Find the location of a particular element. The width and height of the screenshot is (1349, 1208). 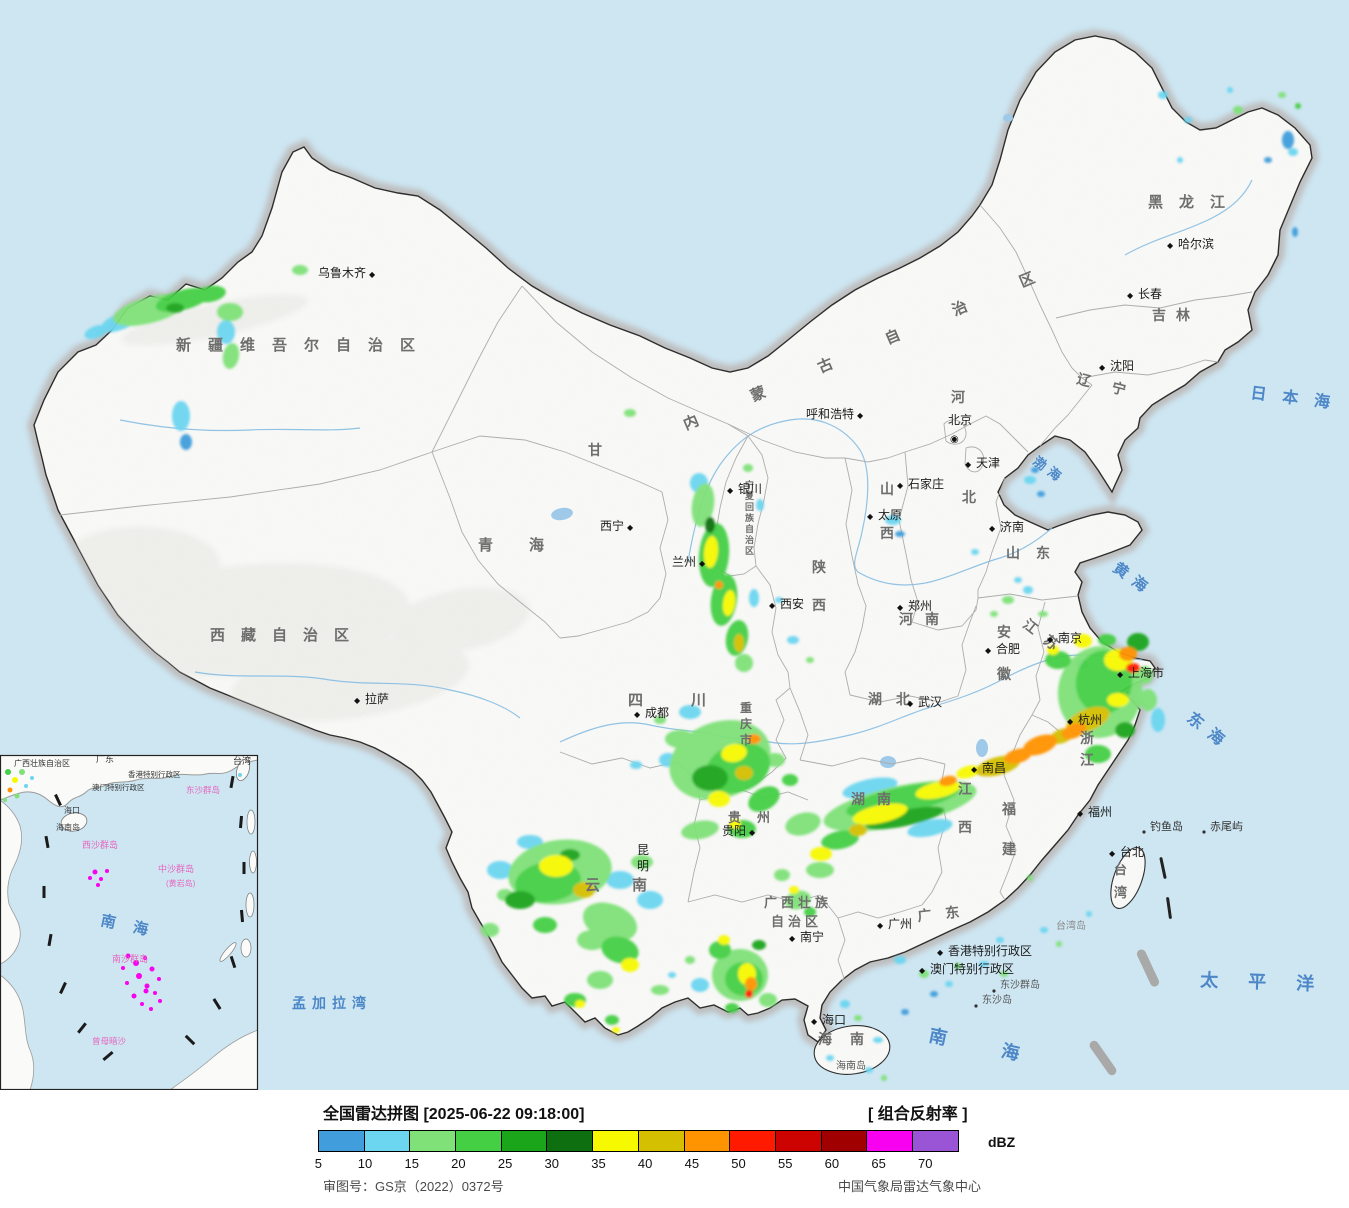

legend-scale-value: 65 is located at coordinates (878, 1163).